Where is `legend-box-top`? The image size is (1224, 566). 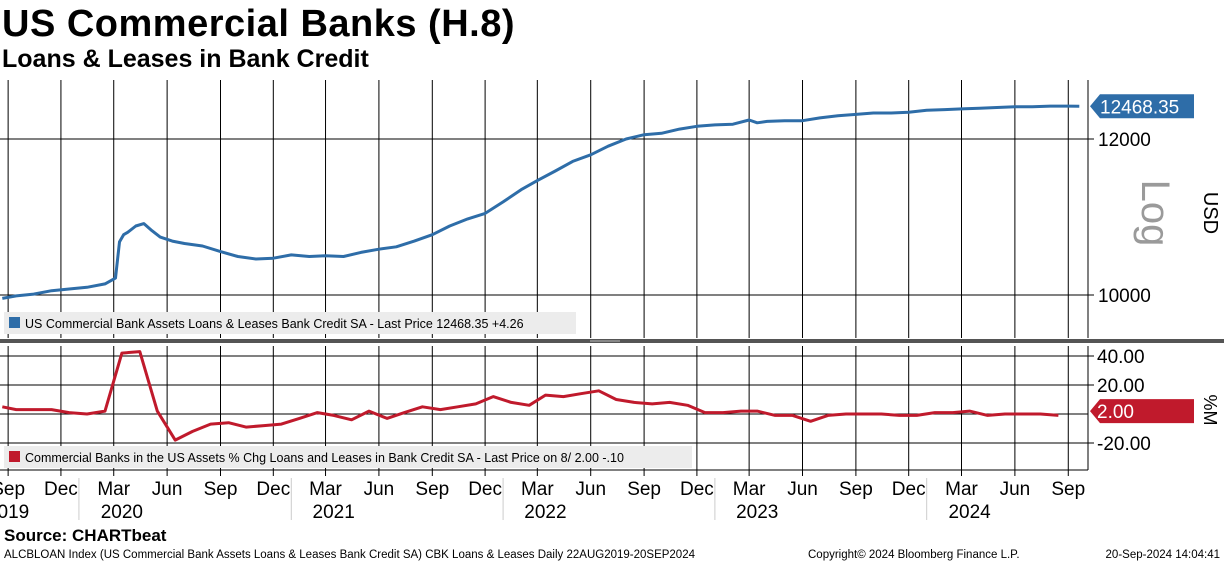
legend-box-top is located at coordinates (290, 323).